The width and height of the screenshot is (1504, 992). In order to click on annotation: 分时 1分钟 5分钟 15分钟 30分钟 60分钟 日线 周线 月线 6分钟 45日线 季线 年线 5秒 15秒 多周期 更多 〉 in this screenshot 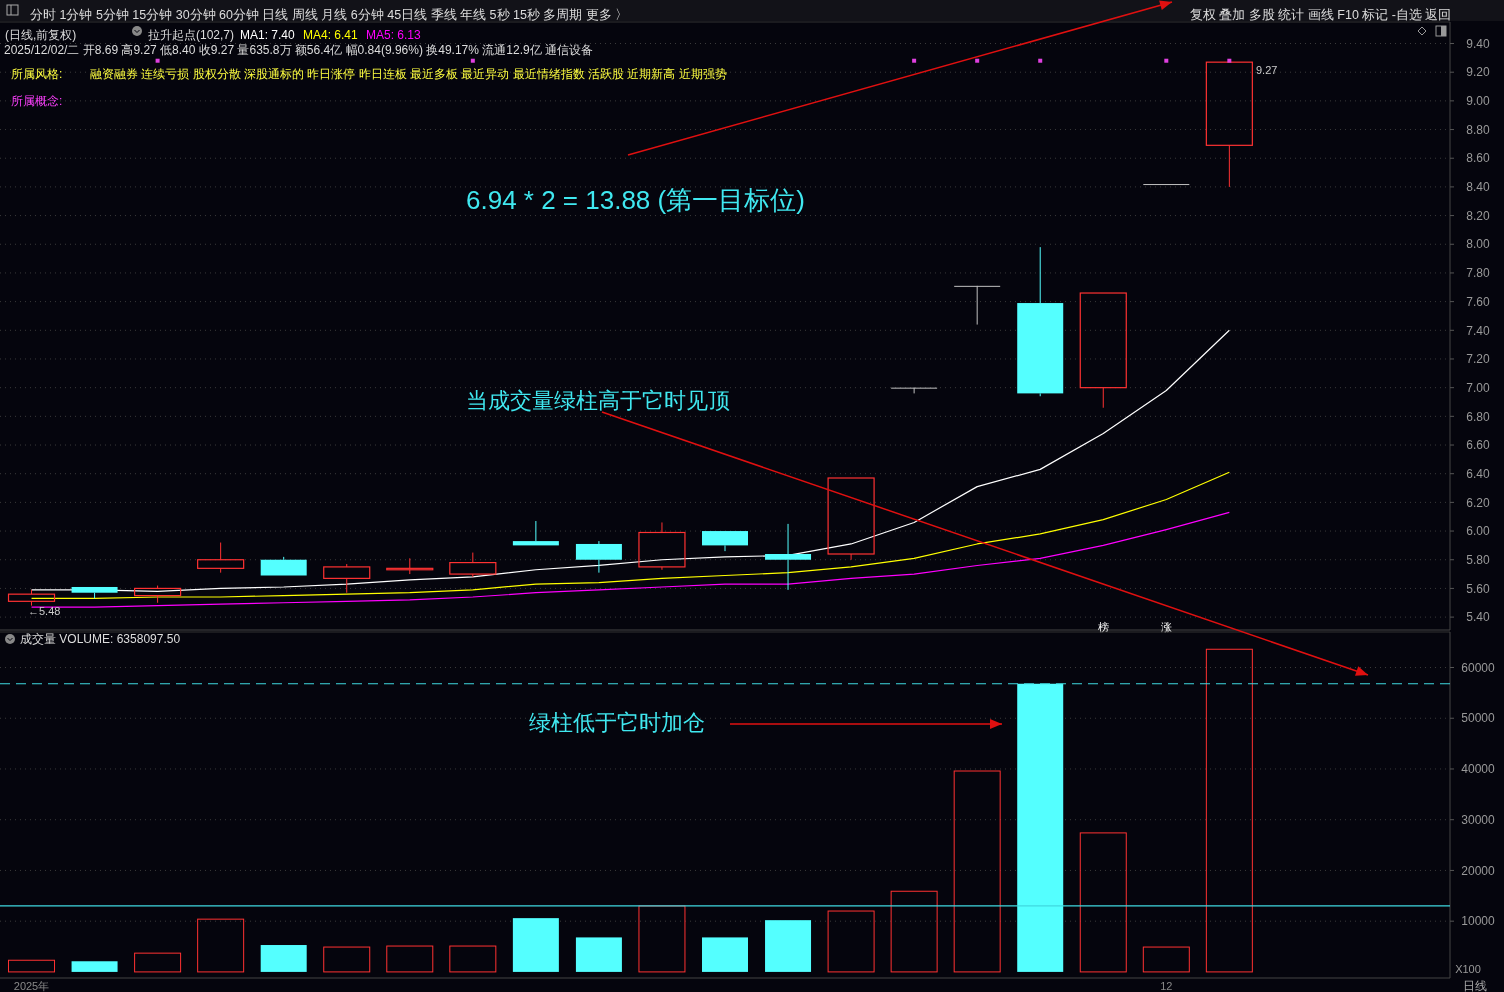, I will do `click(329, 15)`.